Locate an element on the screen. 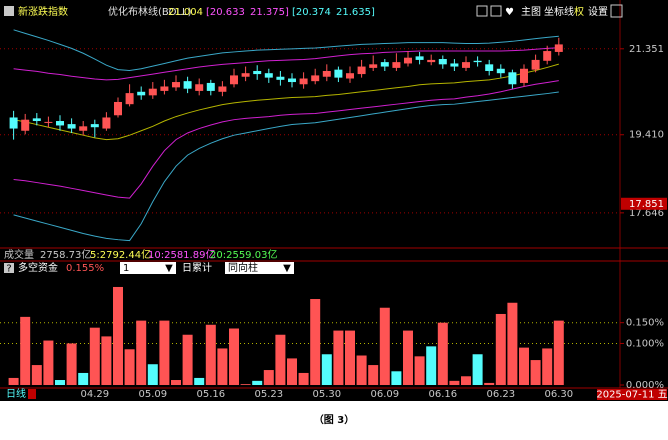  zoom-in-button is located at coordinates (482, 11).